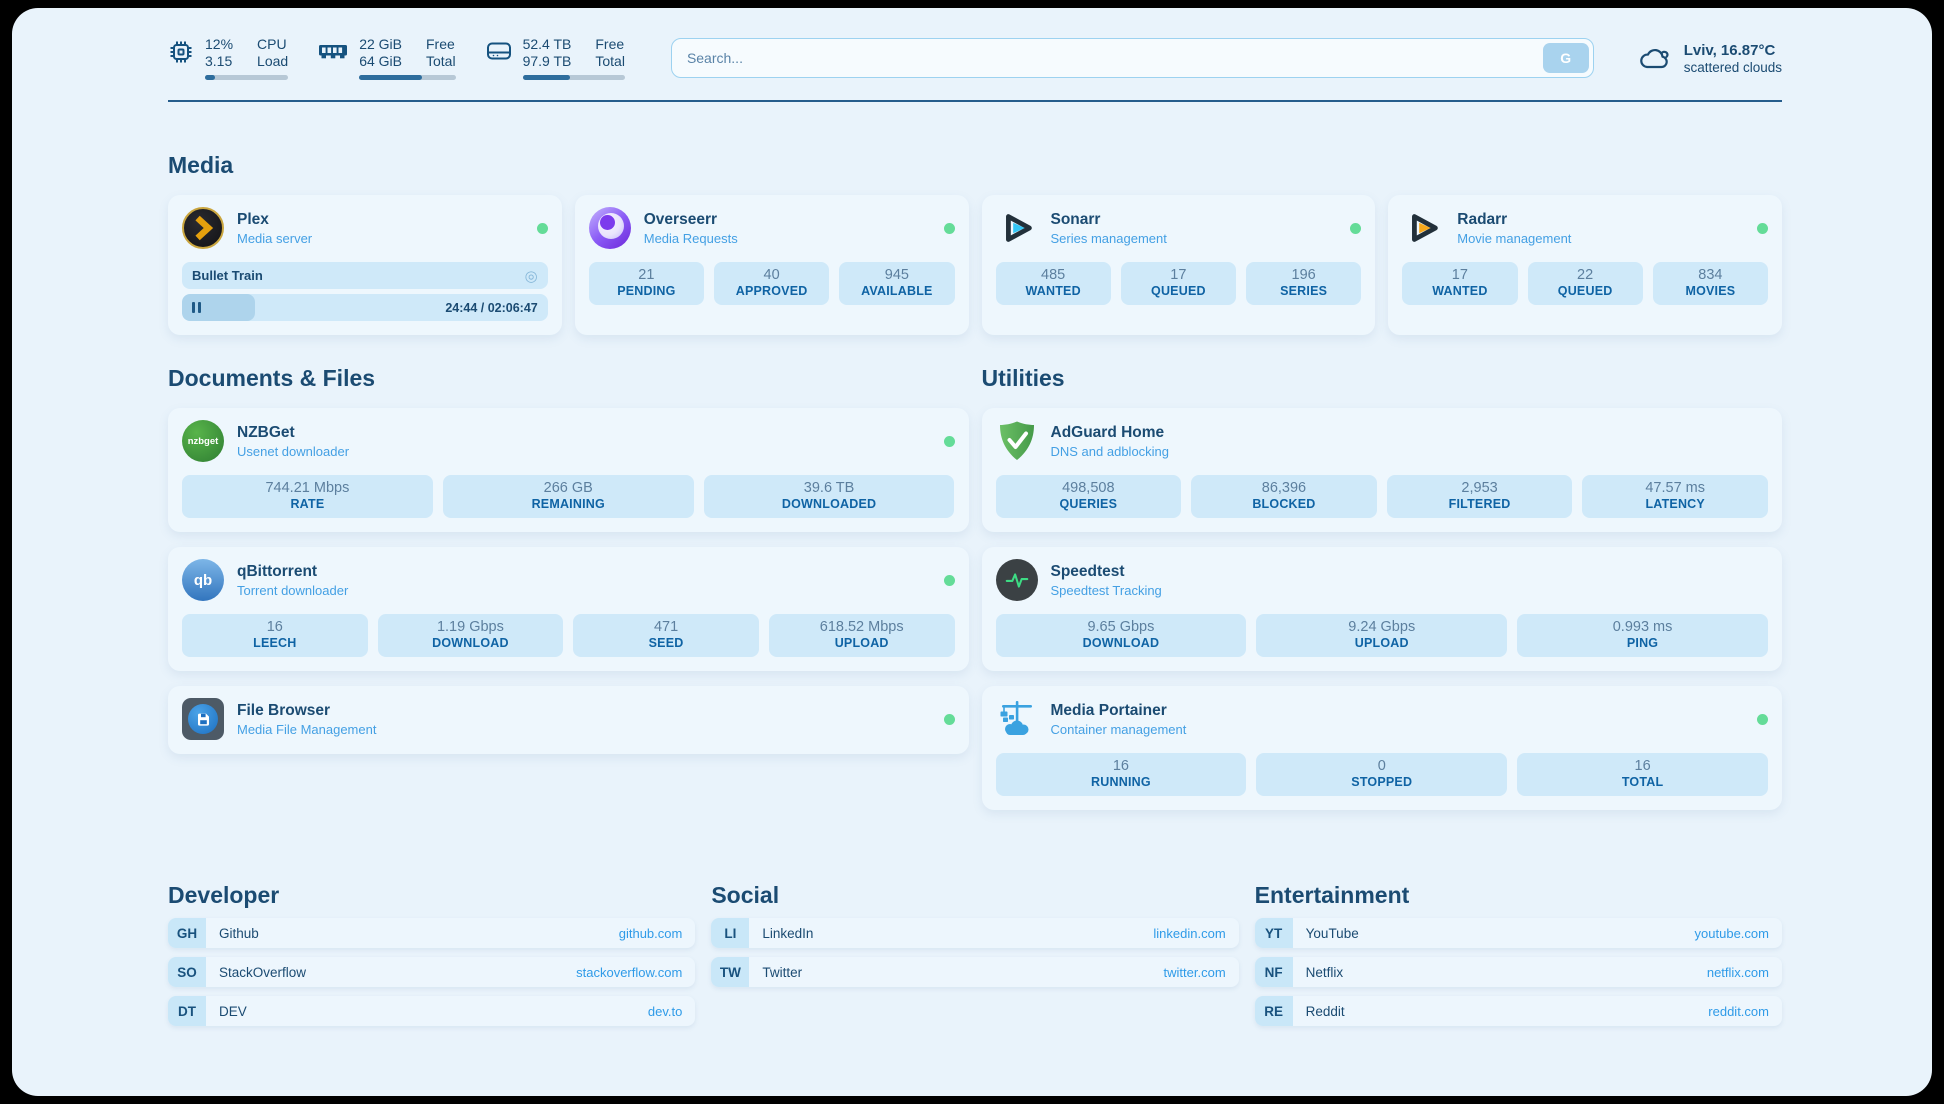  I want to click on stat-leech: 16 LEECH, so click(275, 635).